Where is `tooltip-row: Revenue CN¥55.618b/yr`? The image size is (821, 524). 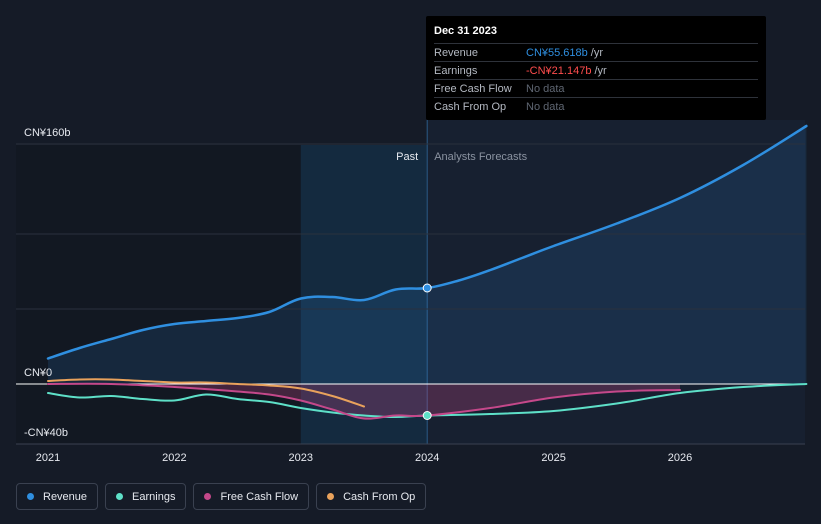 tooltip-row: Revenue CN¥55.618b/yr is located at coordinates (596, 52).